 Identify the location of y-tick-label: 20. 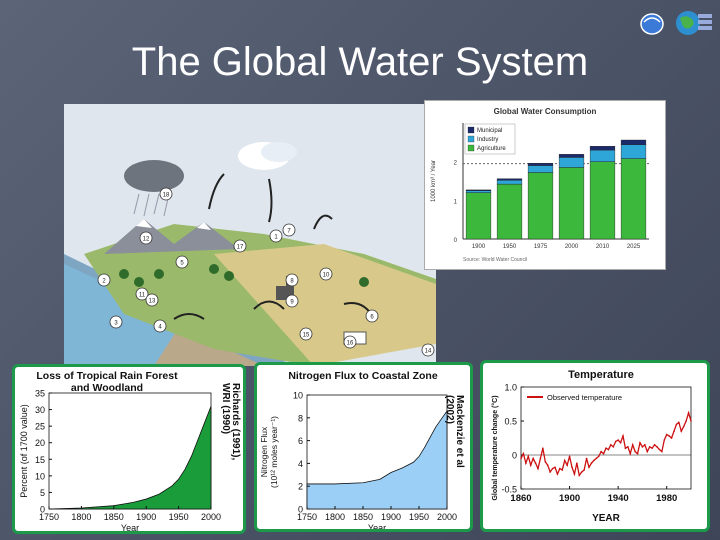
(40, 443).